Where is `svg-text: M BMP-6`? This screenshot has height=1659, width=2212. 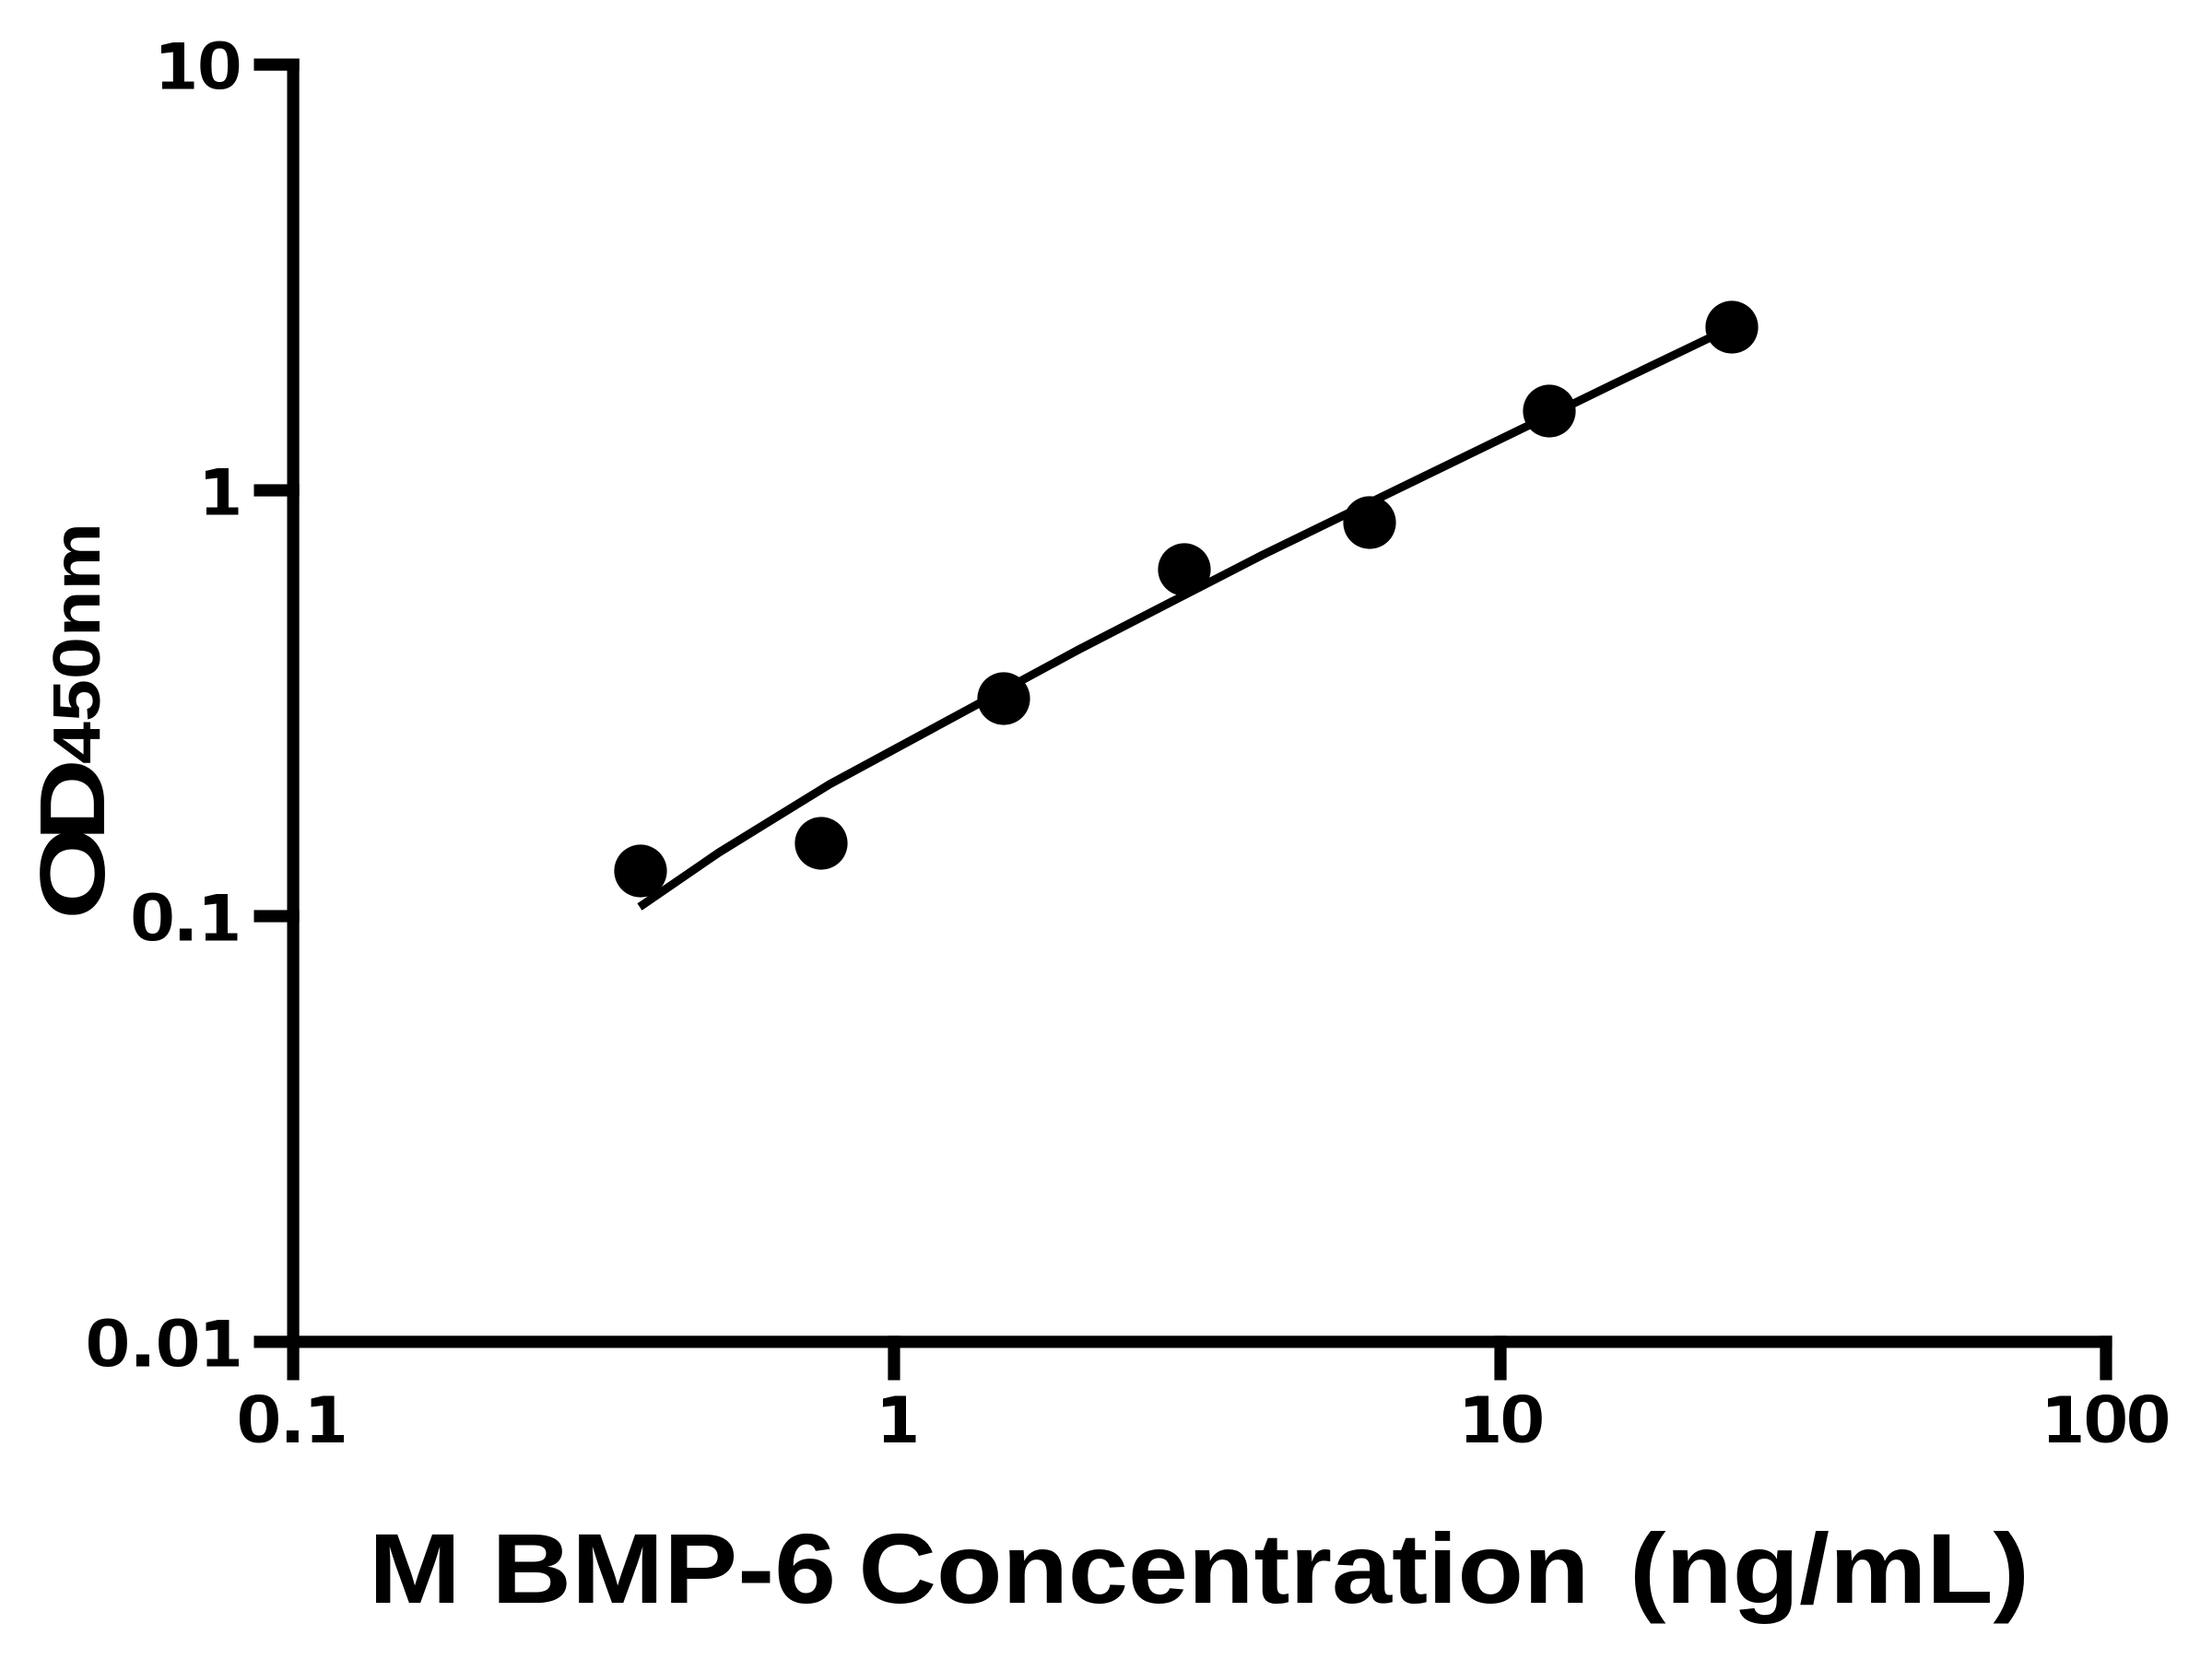
svg-text: M BMP-6 is located at coordinates (602, 1568).